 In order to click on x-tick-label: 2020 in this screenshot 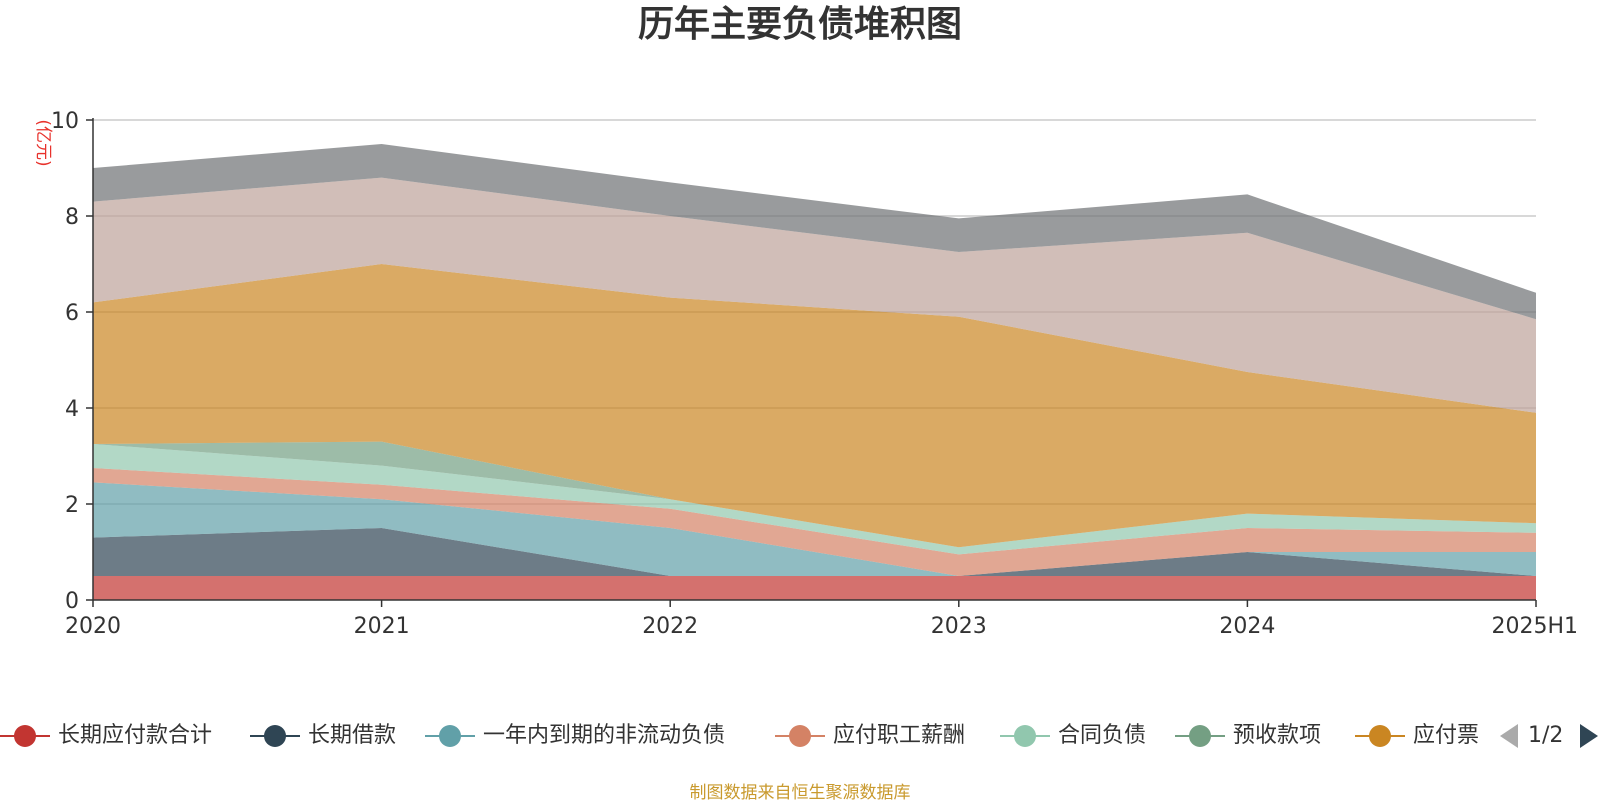, I will do `click(93, 626)`.